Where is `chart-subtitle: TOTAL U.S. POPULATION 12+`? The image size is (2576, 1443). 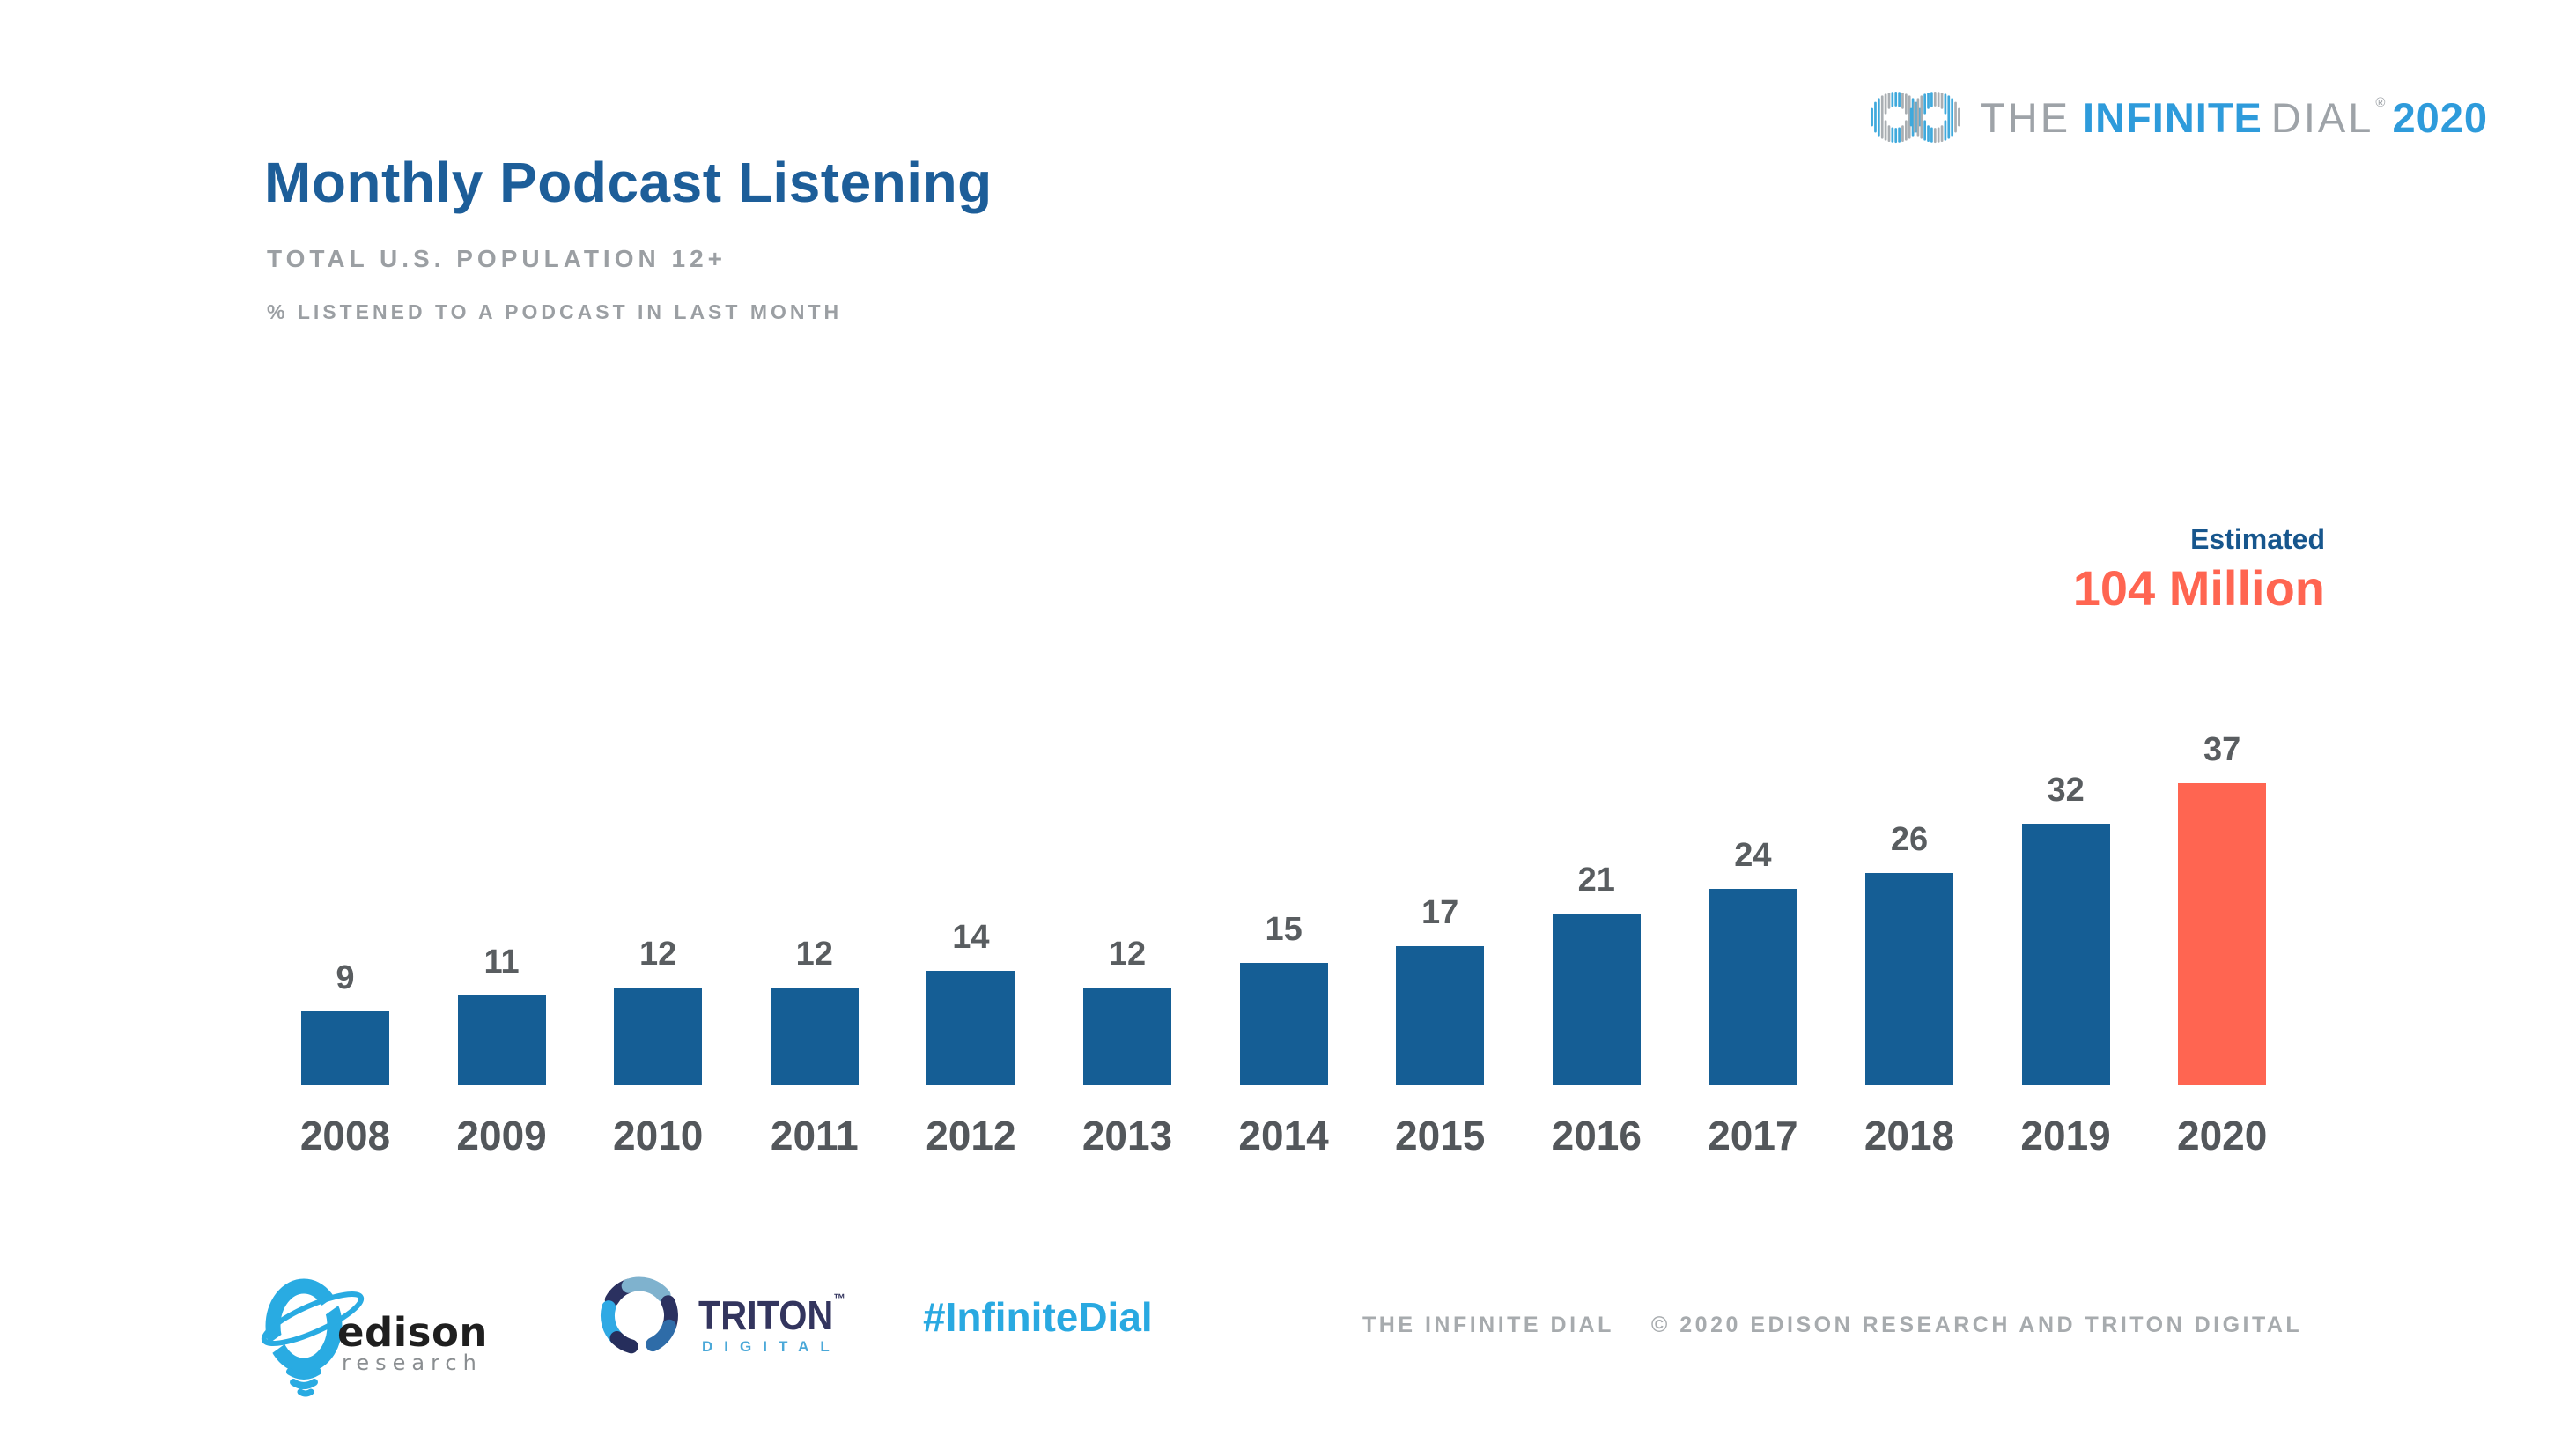
chart-subtitle: TOTAL U.S. POPULATION 12+ is located at coordinates (497, 258).